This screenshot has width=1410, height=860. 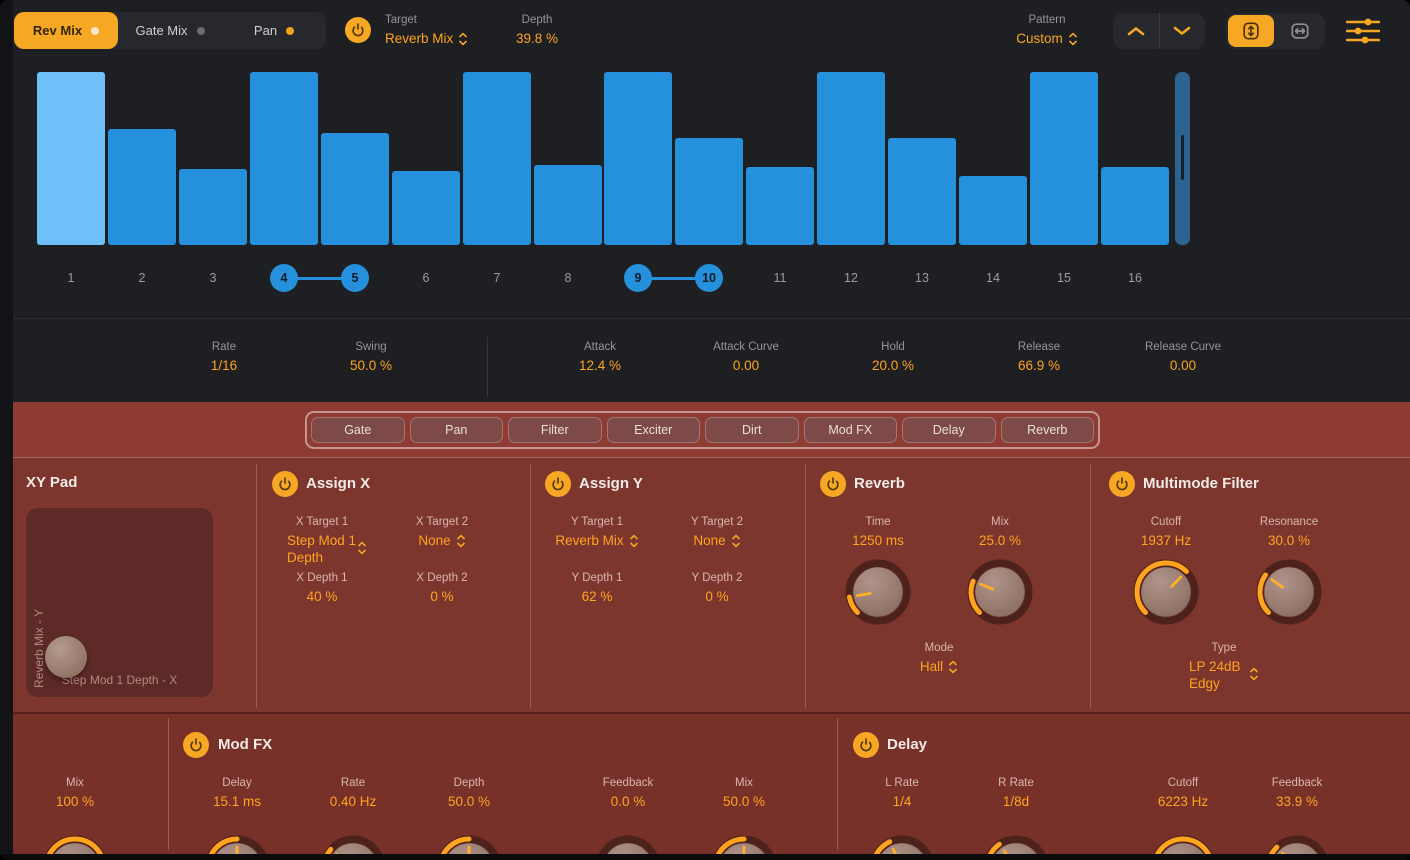 I want to click on horizontal-resize-button, so click(x=1300, y=31).